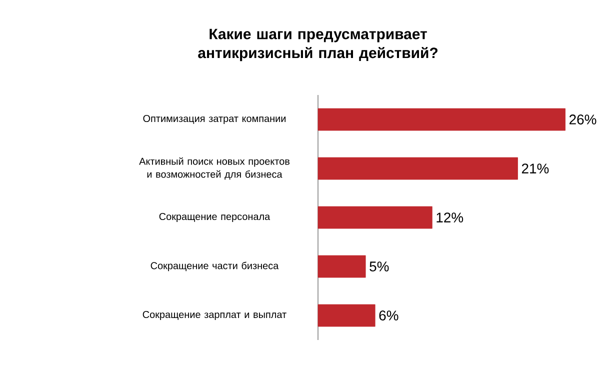 The width and height of the screenshot is (600, 370). I want to click on data-label: 21%, so click(535, 169).